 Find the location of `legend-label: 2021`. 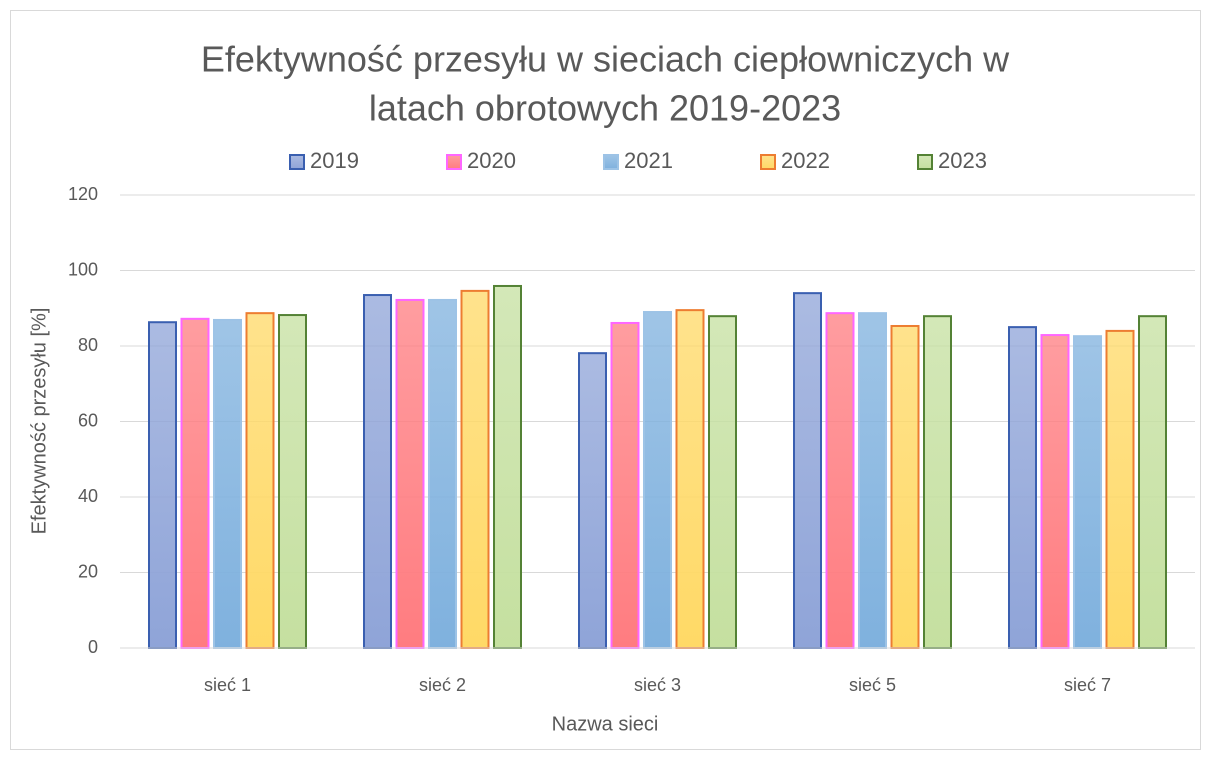

legend-label: 2021 is located at coordinates (648, 160).